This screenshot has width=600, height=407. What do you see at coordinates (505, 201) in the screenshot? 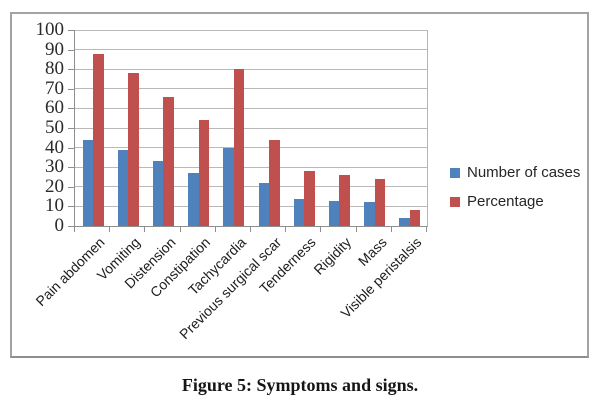
I see `legend-label: Percentage` at bounding box center [505, 201].